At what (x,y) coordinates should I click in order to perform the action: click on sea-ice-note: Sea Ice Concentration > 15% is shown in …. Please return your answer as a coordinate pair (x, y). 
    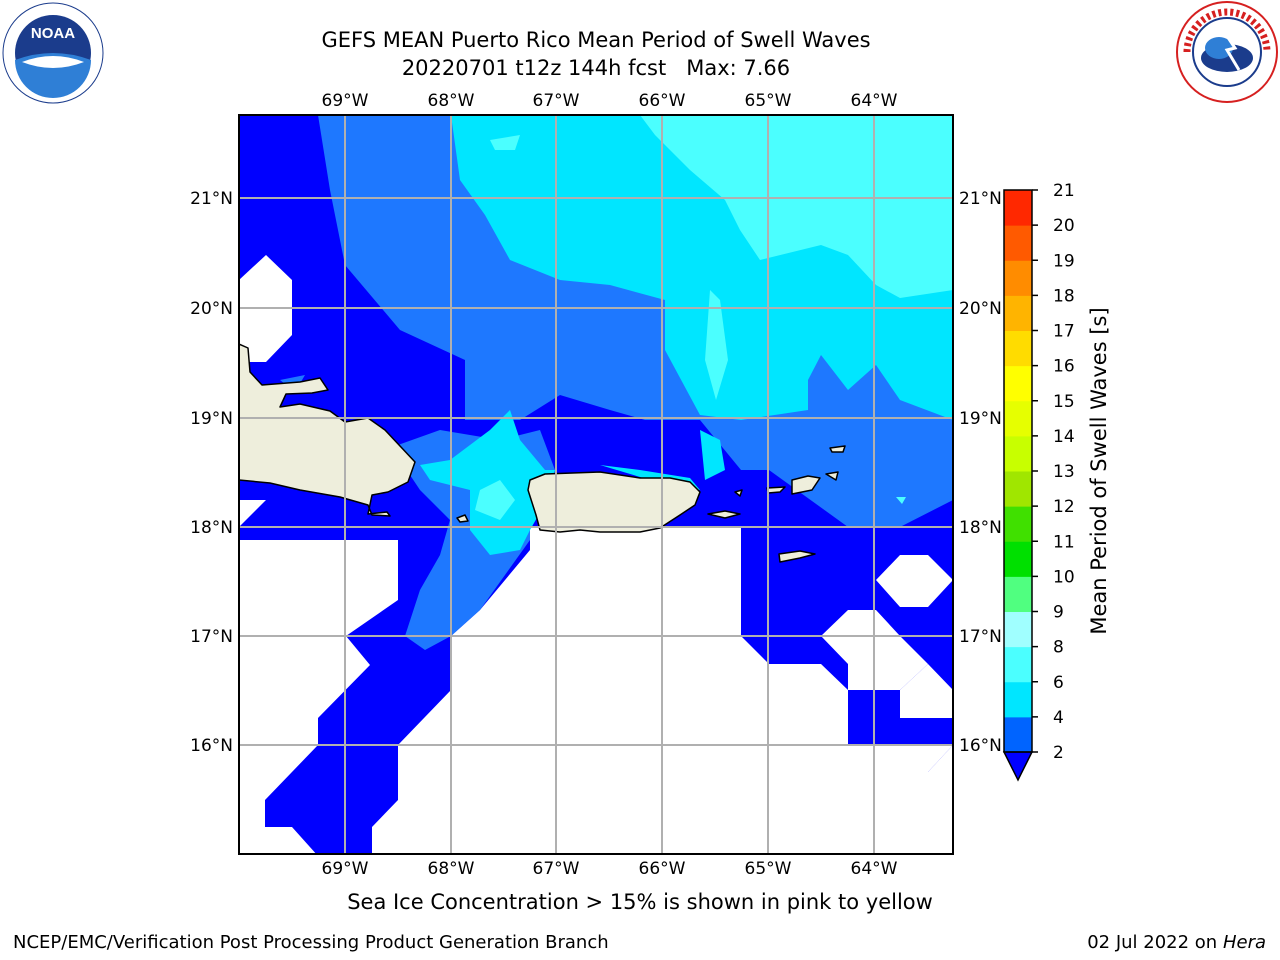
    Looking at the image, I should click on (640, 902).